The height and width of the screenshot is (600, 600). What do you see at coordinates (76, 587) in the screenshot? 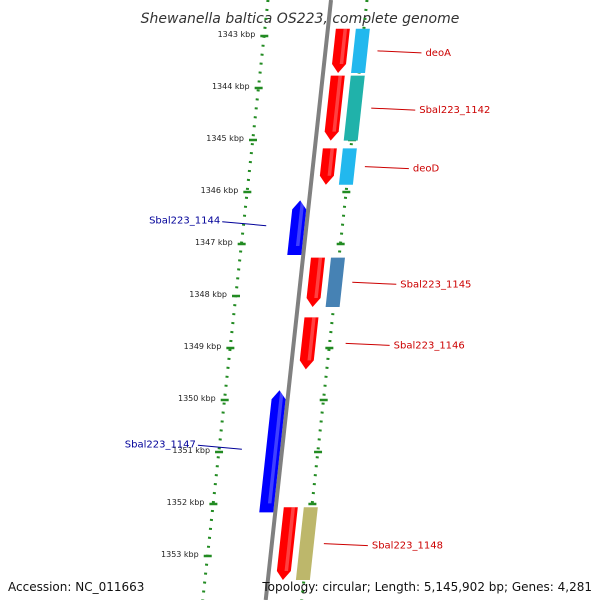
I see `accession-text: Accession: NC_011663` at bounding box center [76, 587].